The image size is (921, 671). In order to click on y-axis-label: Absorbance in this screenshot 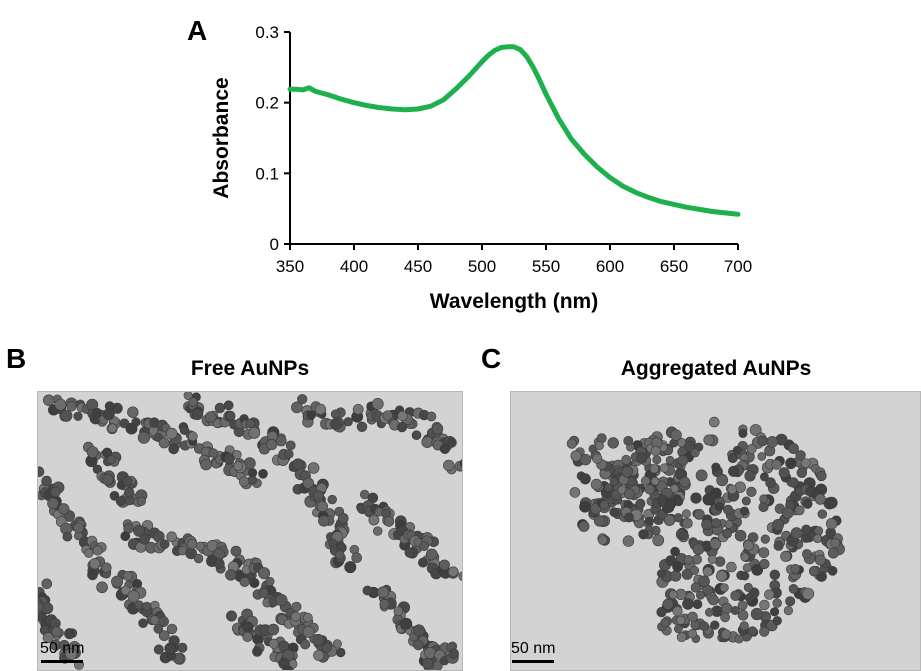, I will do `click(221, 137)`.